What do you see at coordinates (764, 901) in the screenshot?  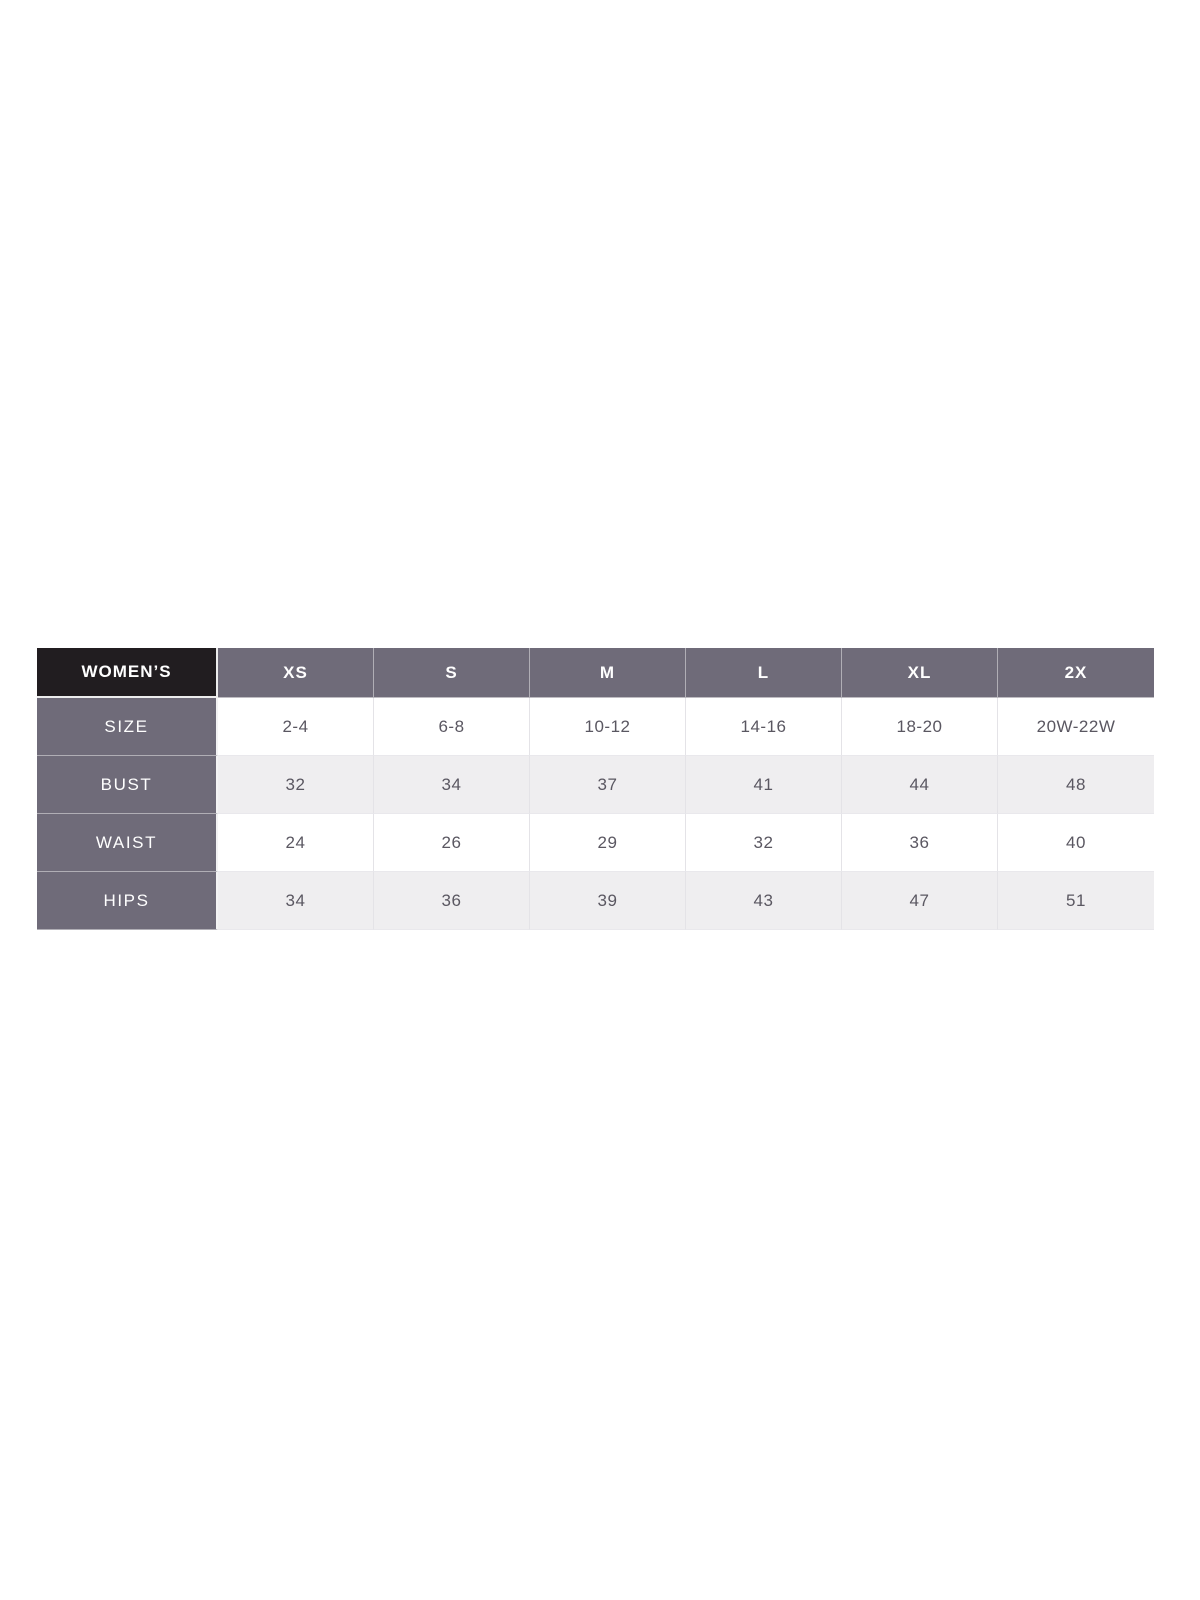 I see `table-cell: 43` at bounding box center [764, 901].